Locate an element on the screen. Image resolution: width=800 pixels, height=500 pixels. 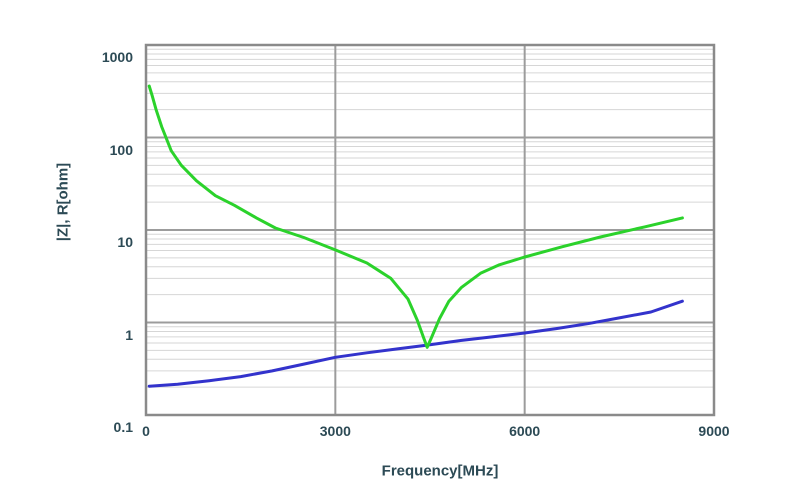
x-tick-label-6000: 6000 is located at coordinates (525, 431).